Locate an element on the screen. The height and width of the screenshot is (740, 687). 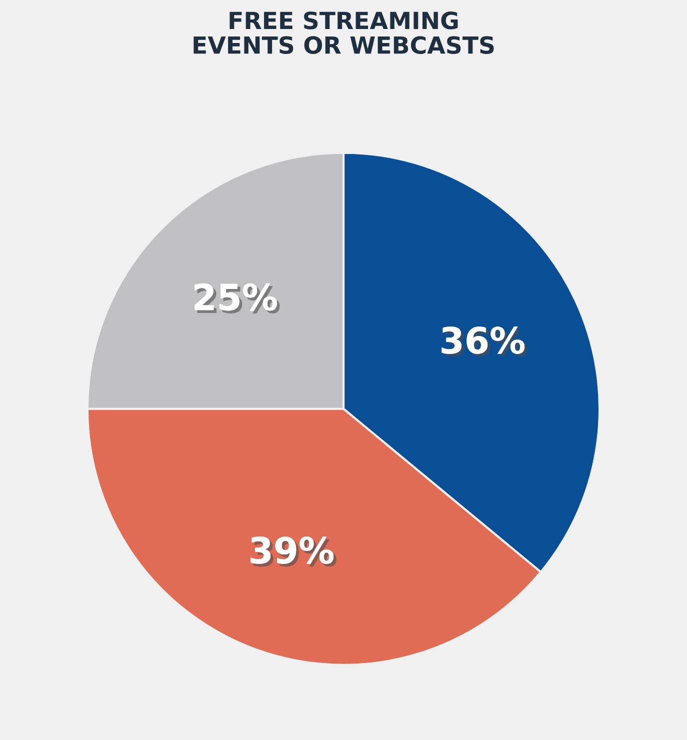
data-label: 25% is located at coordinates (237, 298).